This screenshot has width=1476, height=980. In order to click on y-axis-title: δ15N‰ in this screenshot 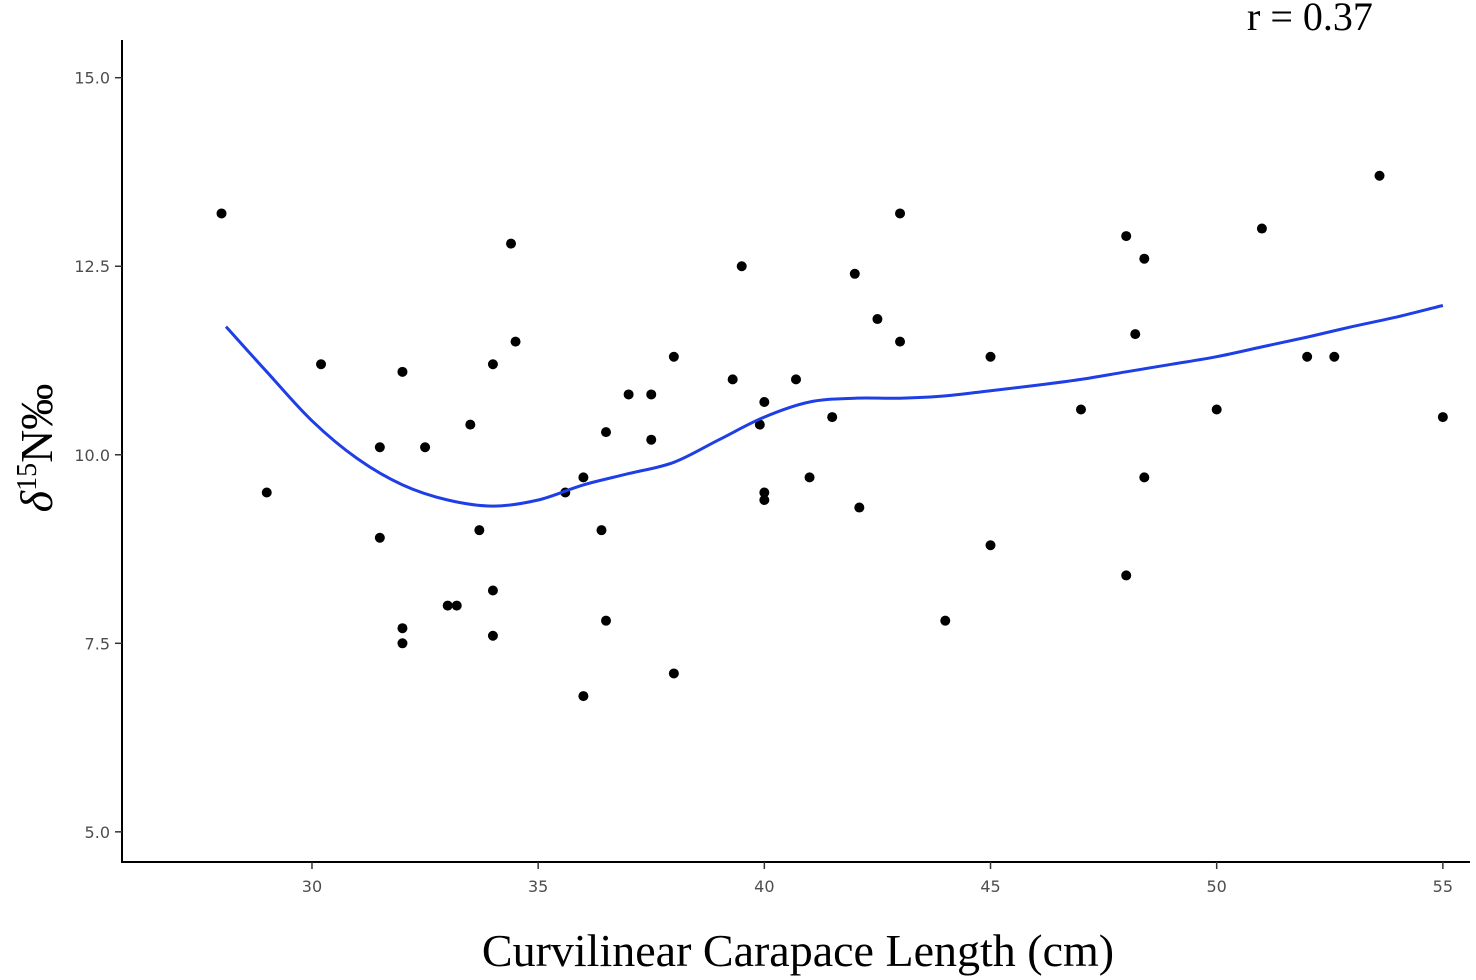, I will do `click(36, 448)`.